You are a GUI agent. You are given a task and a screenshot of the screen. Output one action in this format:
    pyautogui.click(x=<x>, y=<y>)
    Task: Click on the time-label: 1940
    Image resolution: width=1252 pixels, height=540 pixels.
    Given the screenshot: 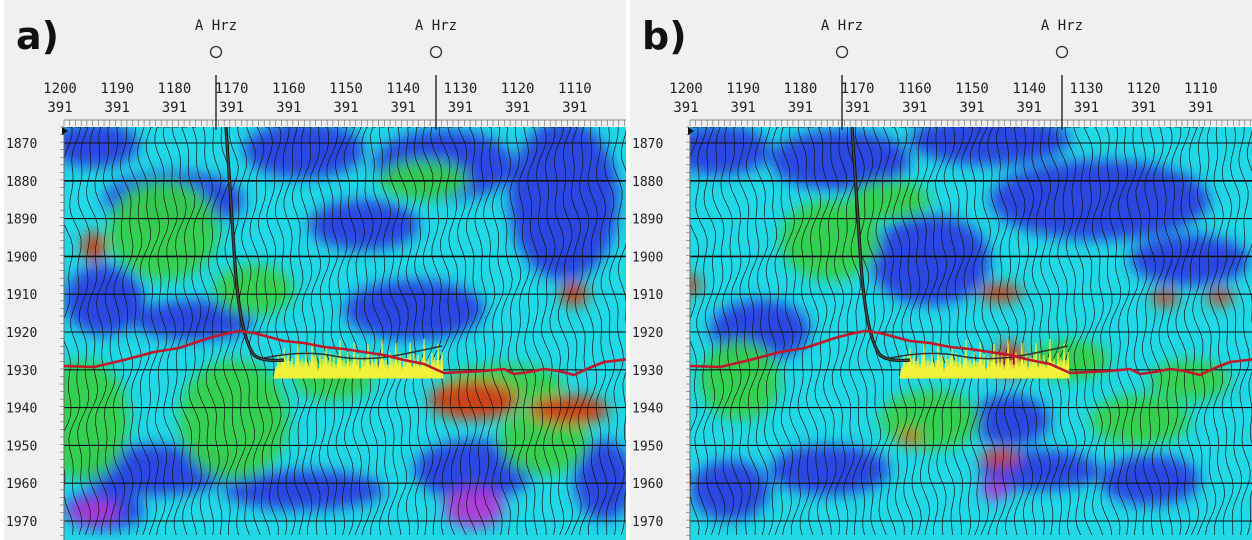 What is the action you would take?
    pyautogui.click(x=647, y=409)
    